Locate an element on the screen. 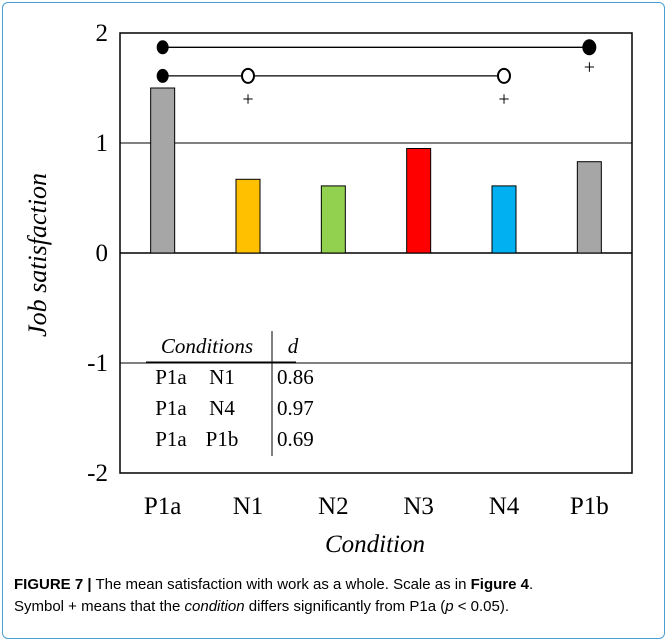 The width and height of the screenshot is (669, 643). x-tick-labels: P1a N1 N2 N3 N4 P1b is located at coordinates (376, 506).